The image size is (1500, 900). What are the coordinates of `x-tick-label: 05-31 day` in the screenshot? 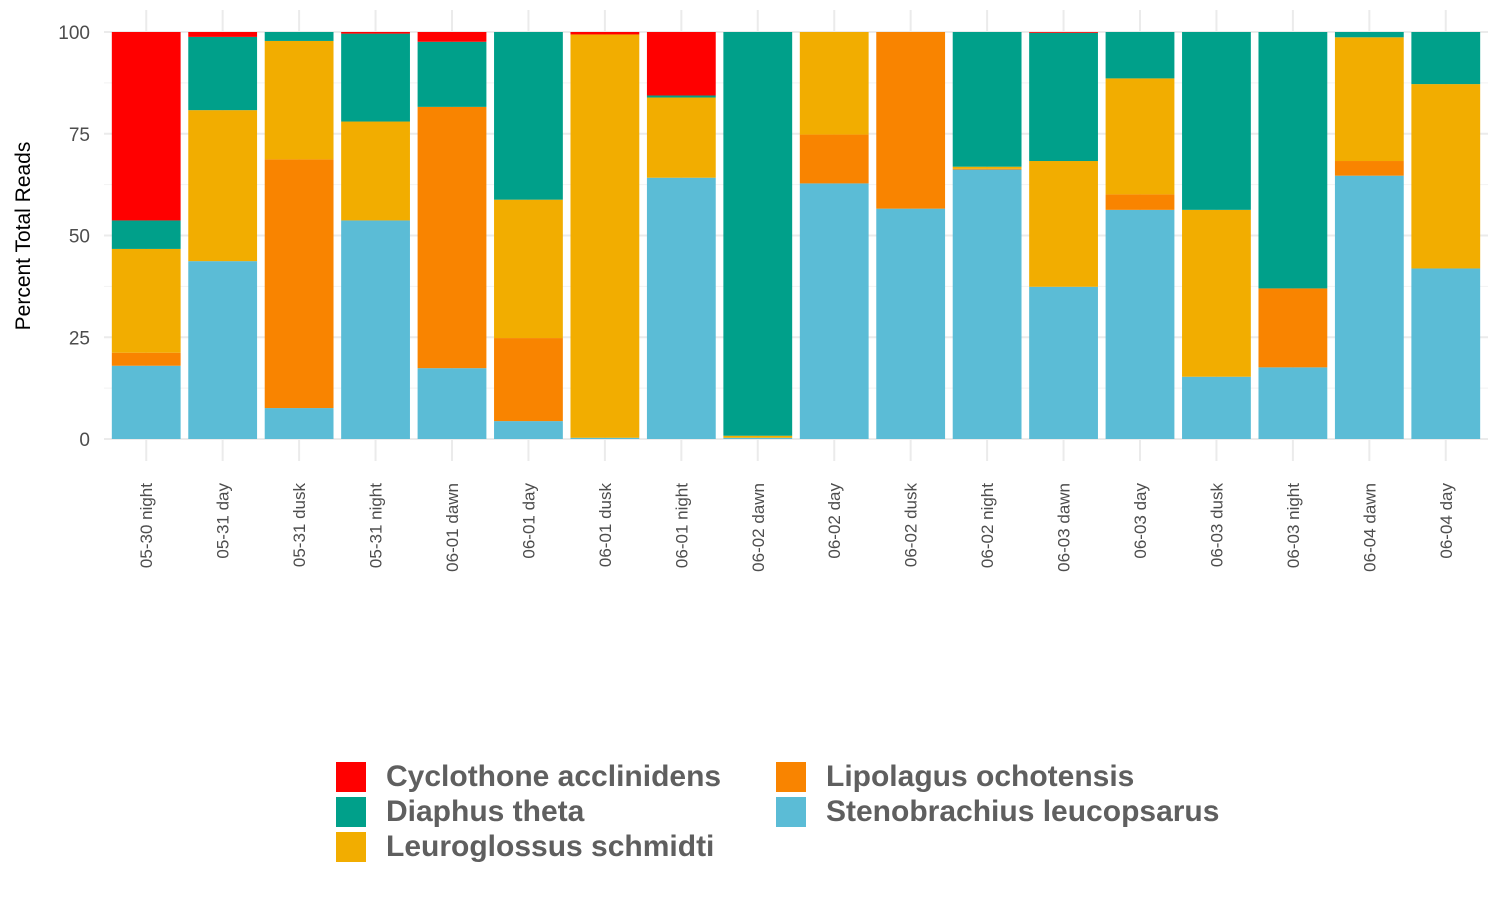 It's located at (223, 521).